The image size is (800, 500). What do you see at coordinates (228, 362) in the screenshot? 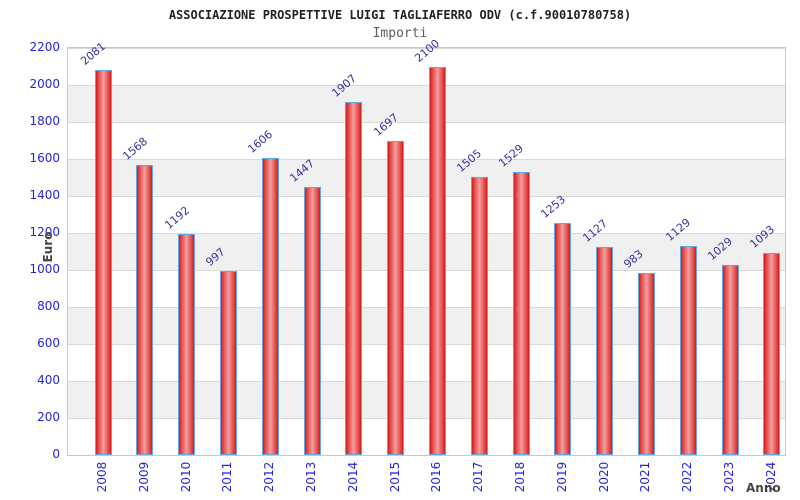
I see `bar-2011` at bounding box center [228, 362].